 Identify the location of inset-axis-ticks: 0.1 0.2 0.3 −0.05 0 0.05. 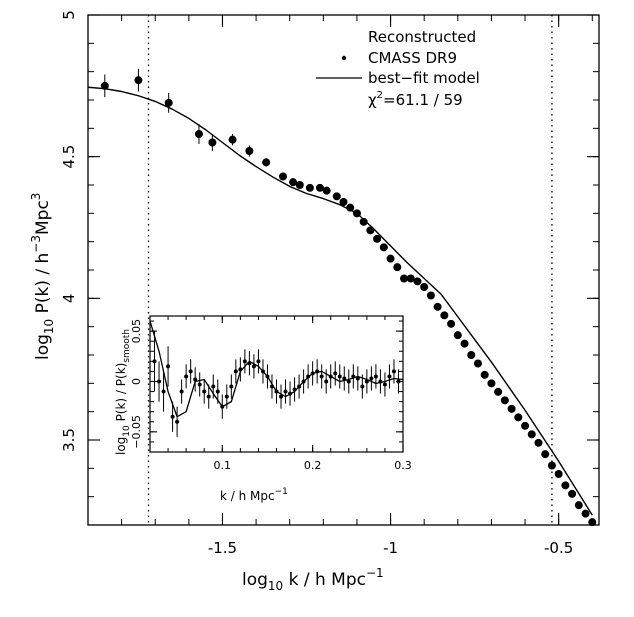
(271, 394).